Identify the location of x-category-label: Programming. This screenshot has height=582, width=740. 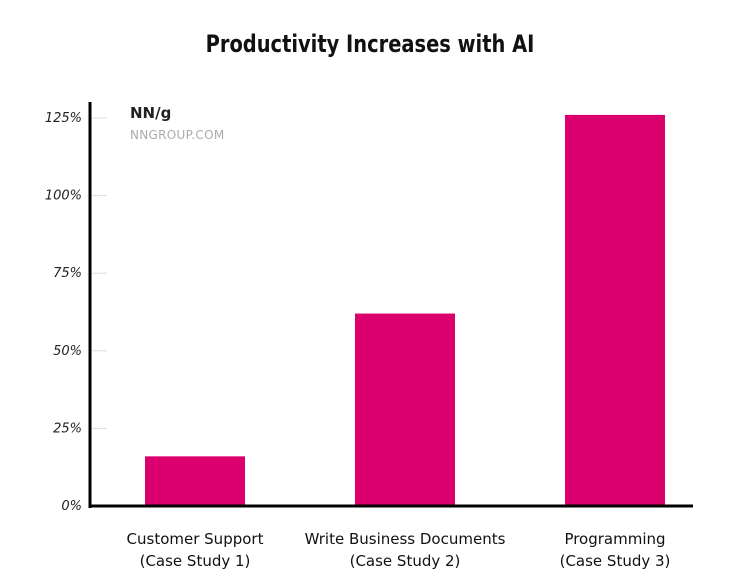
(614, 539).